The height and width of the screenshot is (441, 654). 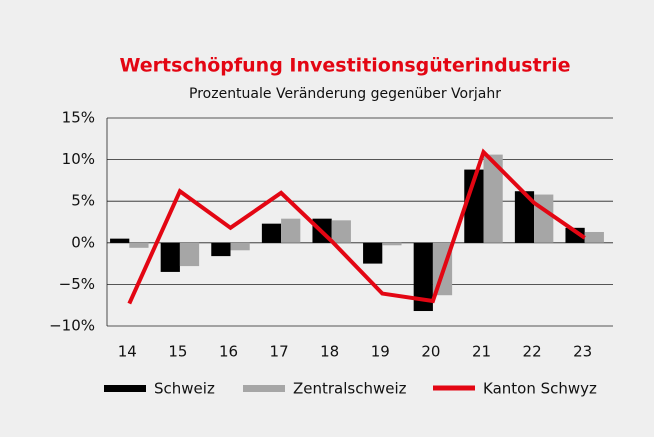 What do you see at coordinates (380, 352) in the screenshot?
I see `x-tick-label: 19` at bounding box center [380, 352].